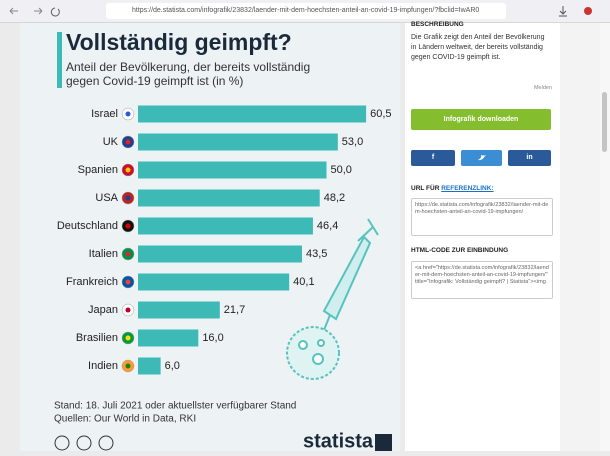  What do you see at coordinates (103, 310) in the screenshot?
I see `category-label: Japan` at bounding box center [103, 310].